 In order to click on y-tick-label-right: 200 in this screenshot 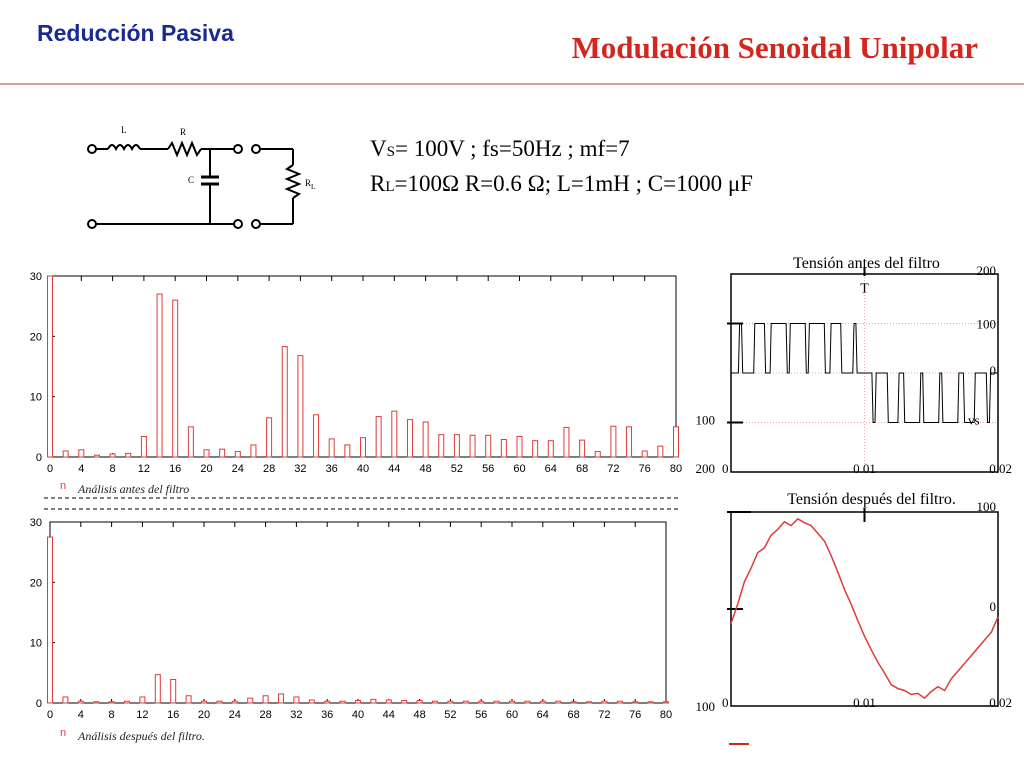, I will do `click(987, 270)`.